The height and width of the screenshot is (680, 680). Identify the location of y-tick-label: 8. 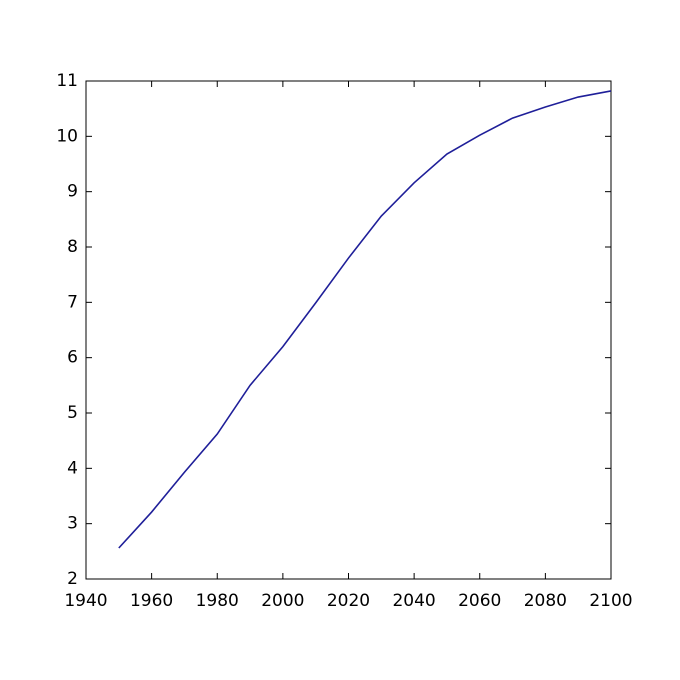
(72, 247).